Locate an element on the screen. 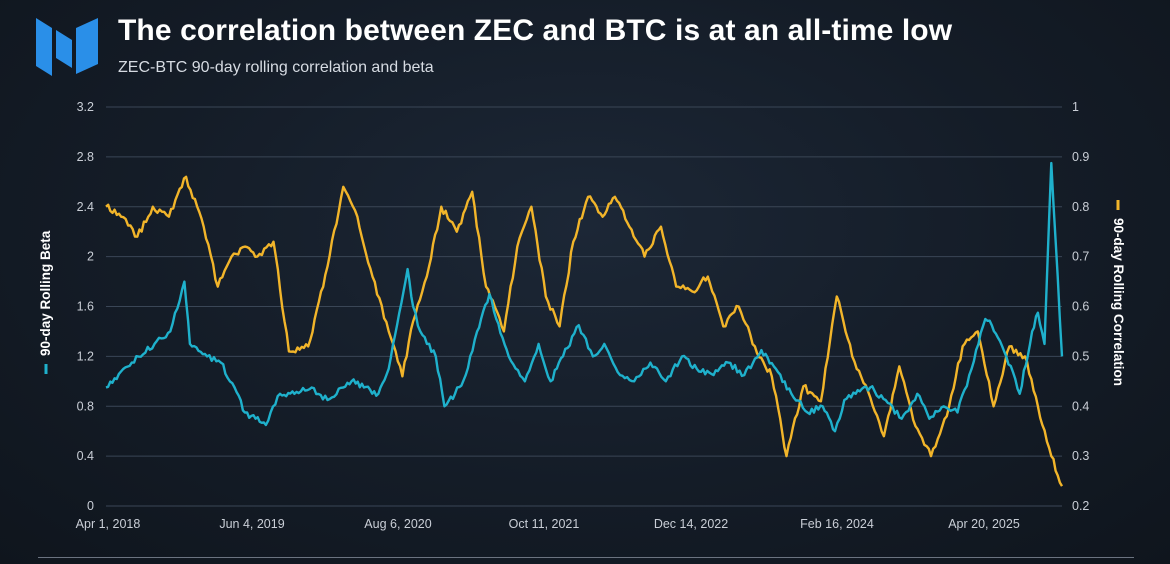 This screenshot has height=564, width=1170. left-tick-label: 0 is located at coordinates (90, 506).